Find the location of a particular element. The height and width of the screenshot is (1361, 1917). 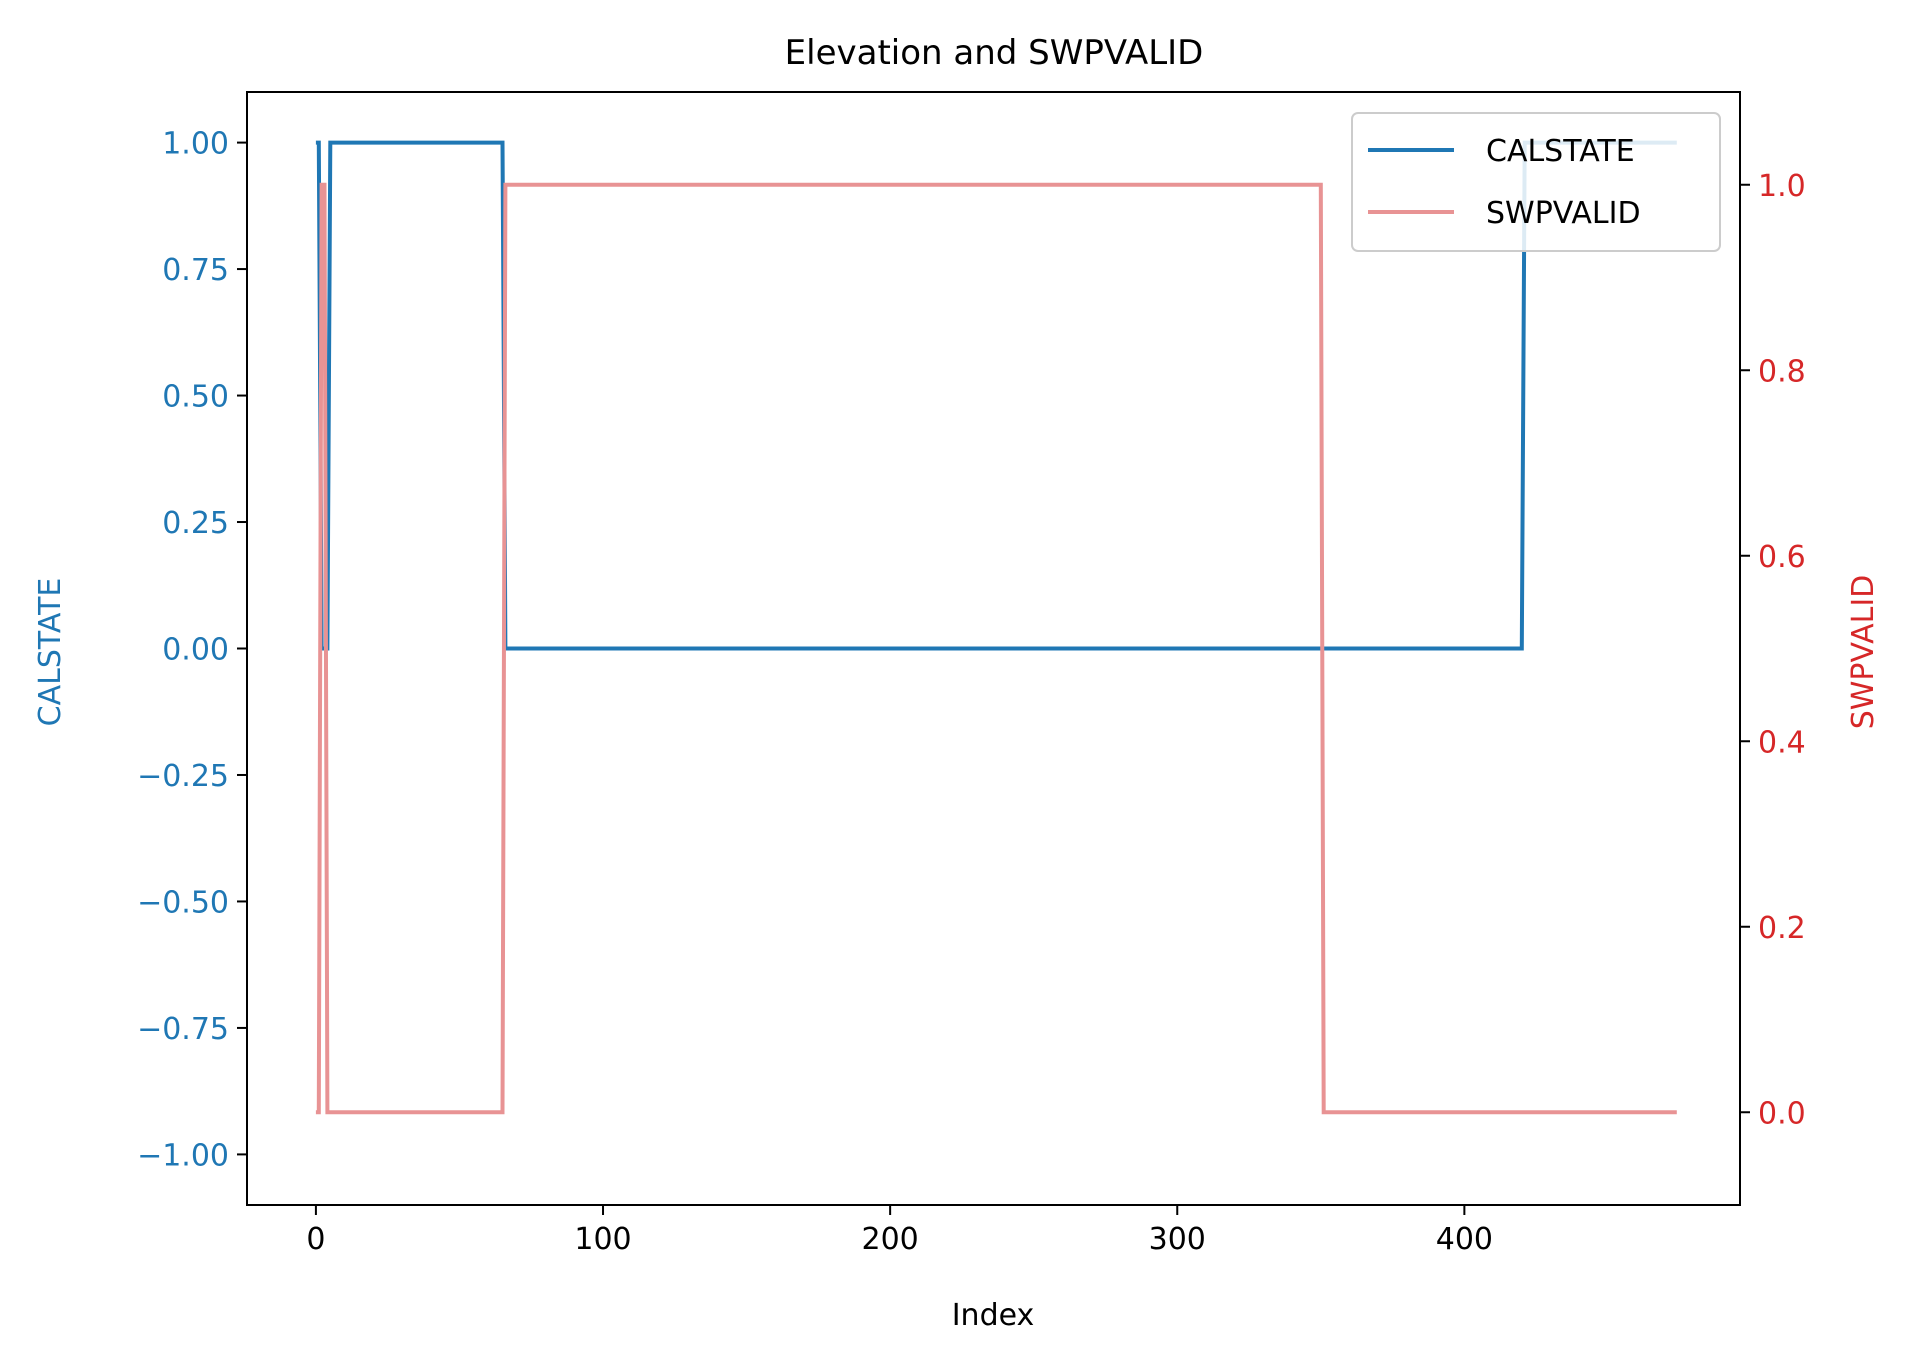

y-left-tick-label: −1.00 is located at coordinates (183, 1155).